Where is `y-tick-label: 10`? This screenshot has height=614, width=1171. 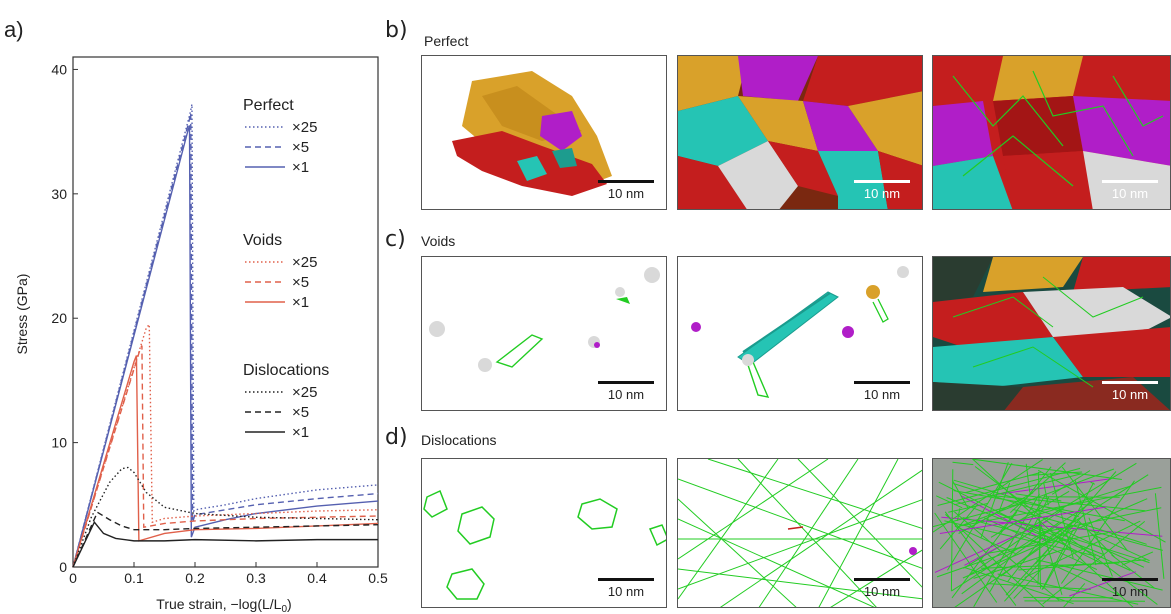 y-tick-label: 10 is located at coordinates (59, 443).